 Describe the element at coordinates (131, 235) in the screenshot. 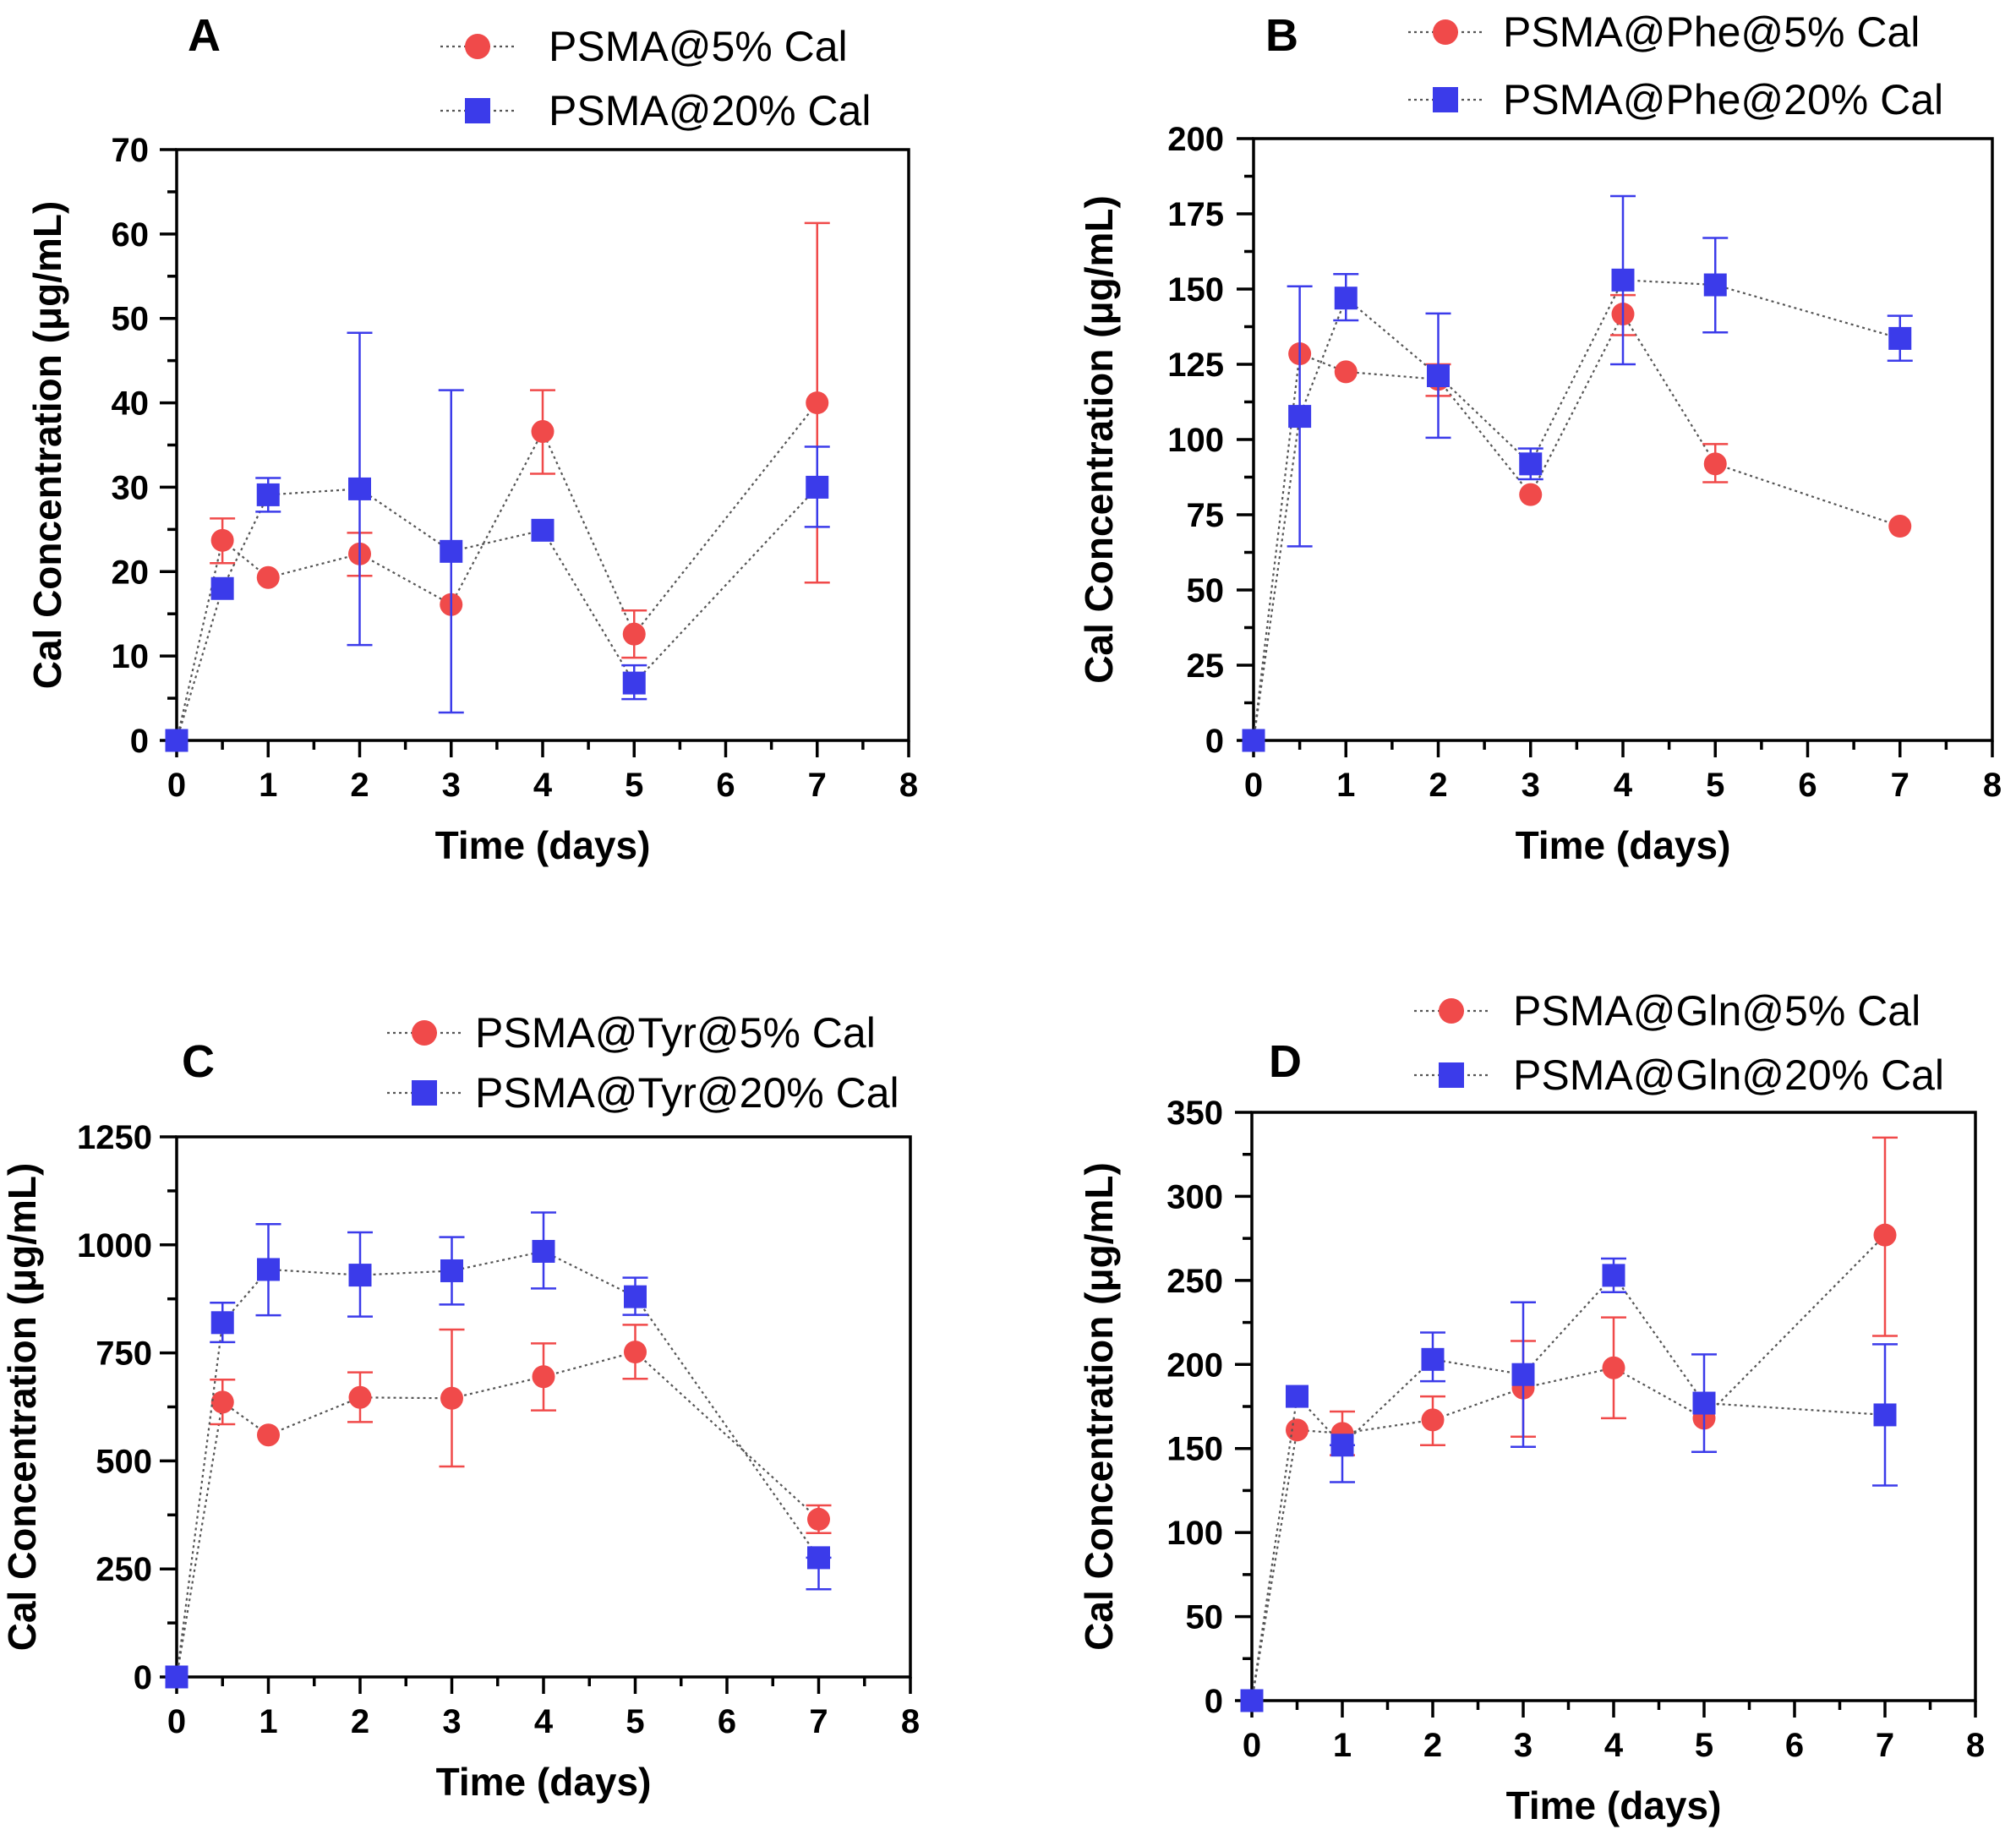

I see `y-tick-label: 60` at that location.